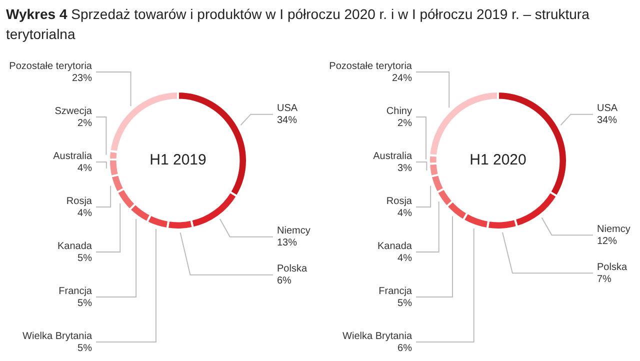 This screenshot has width=640, height=361. What do you see at coordinates (82, 78) in the screenshot?
I see `data-label: 23%` at bounding box center [82, 78].